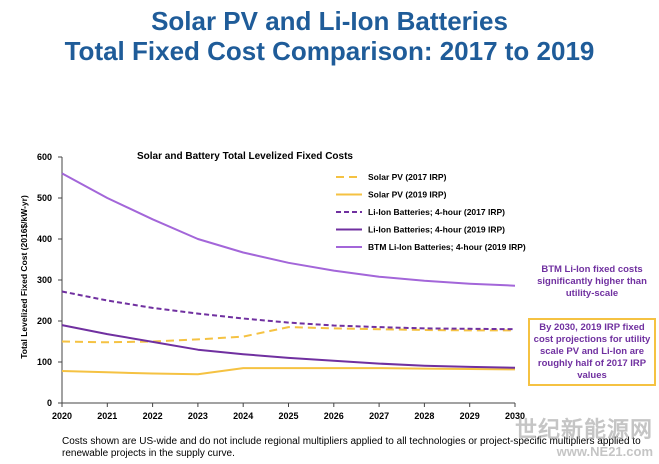 The image size is (659, 464). I want to click on x-tick-label: 2030, so click(515, 416).